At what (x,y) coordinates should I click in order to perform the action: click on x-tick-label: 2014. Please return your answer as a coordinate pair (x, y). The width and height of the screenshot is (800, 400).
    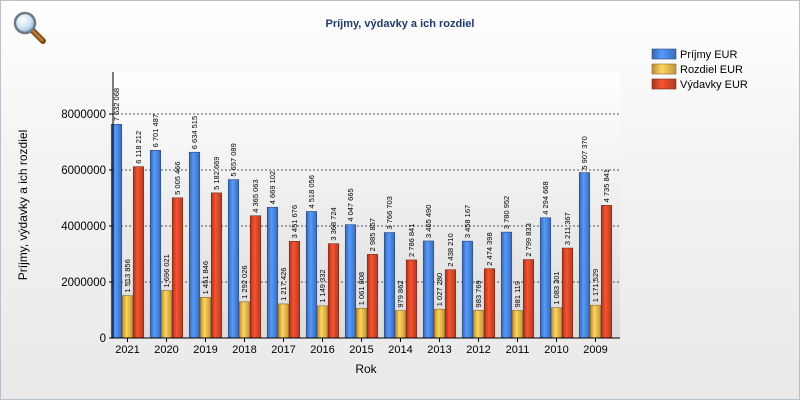
    Looking at the image, I should click on (400, 350).